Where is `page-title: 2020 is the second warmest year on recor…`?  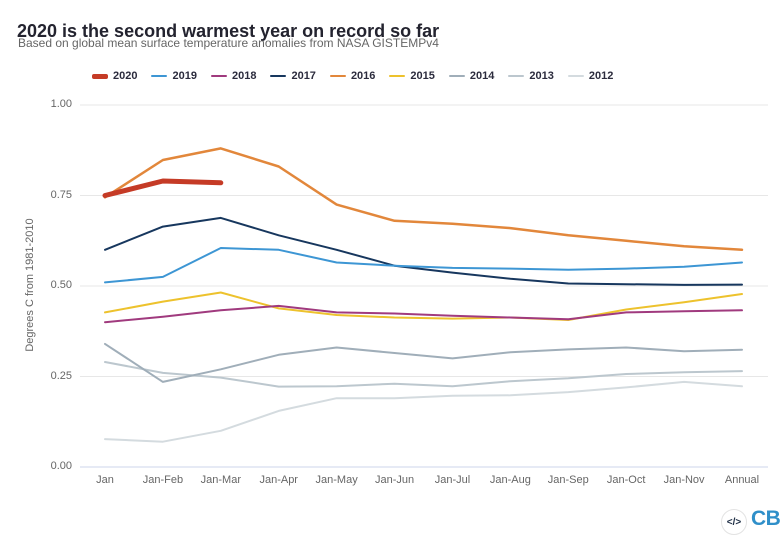 page-title: 2020 is the second warmest year on recor… is located at coordinates (228, 31).